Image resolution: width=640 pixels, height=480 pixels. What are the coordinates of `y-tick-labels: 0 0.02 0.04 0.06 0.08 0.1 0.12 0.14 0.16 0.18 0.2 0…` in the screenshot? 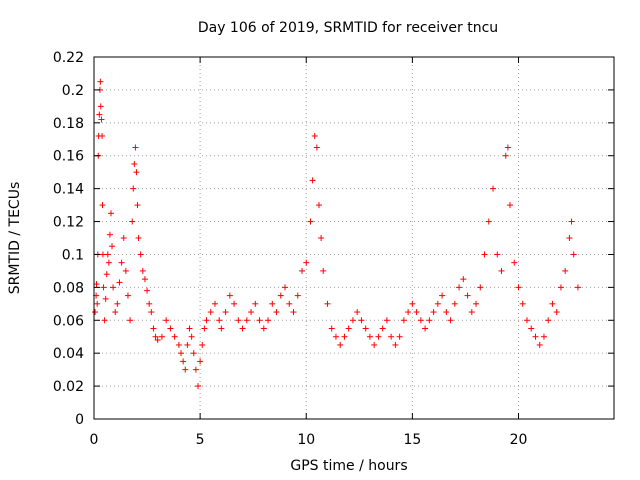 It's located at (68, 239).